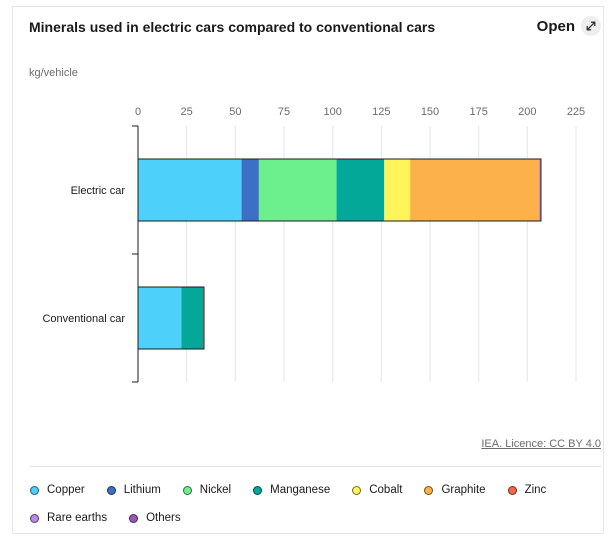  I want to click on legend-item-graphite: Graphite, so click(455, 490).